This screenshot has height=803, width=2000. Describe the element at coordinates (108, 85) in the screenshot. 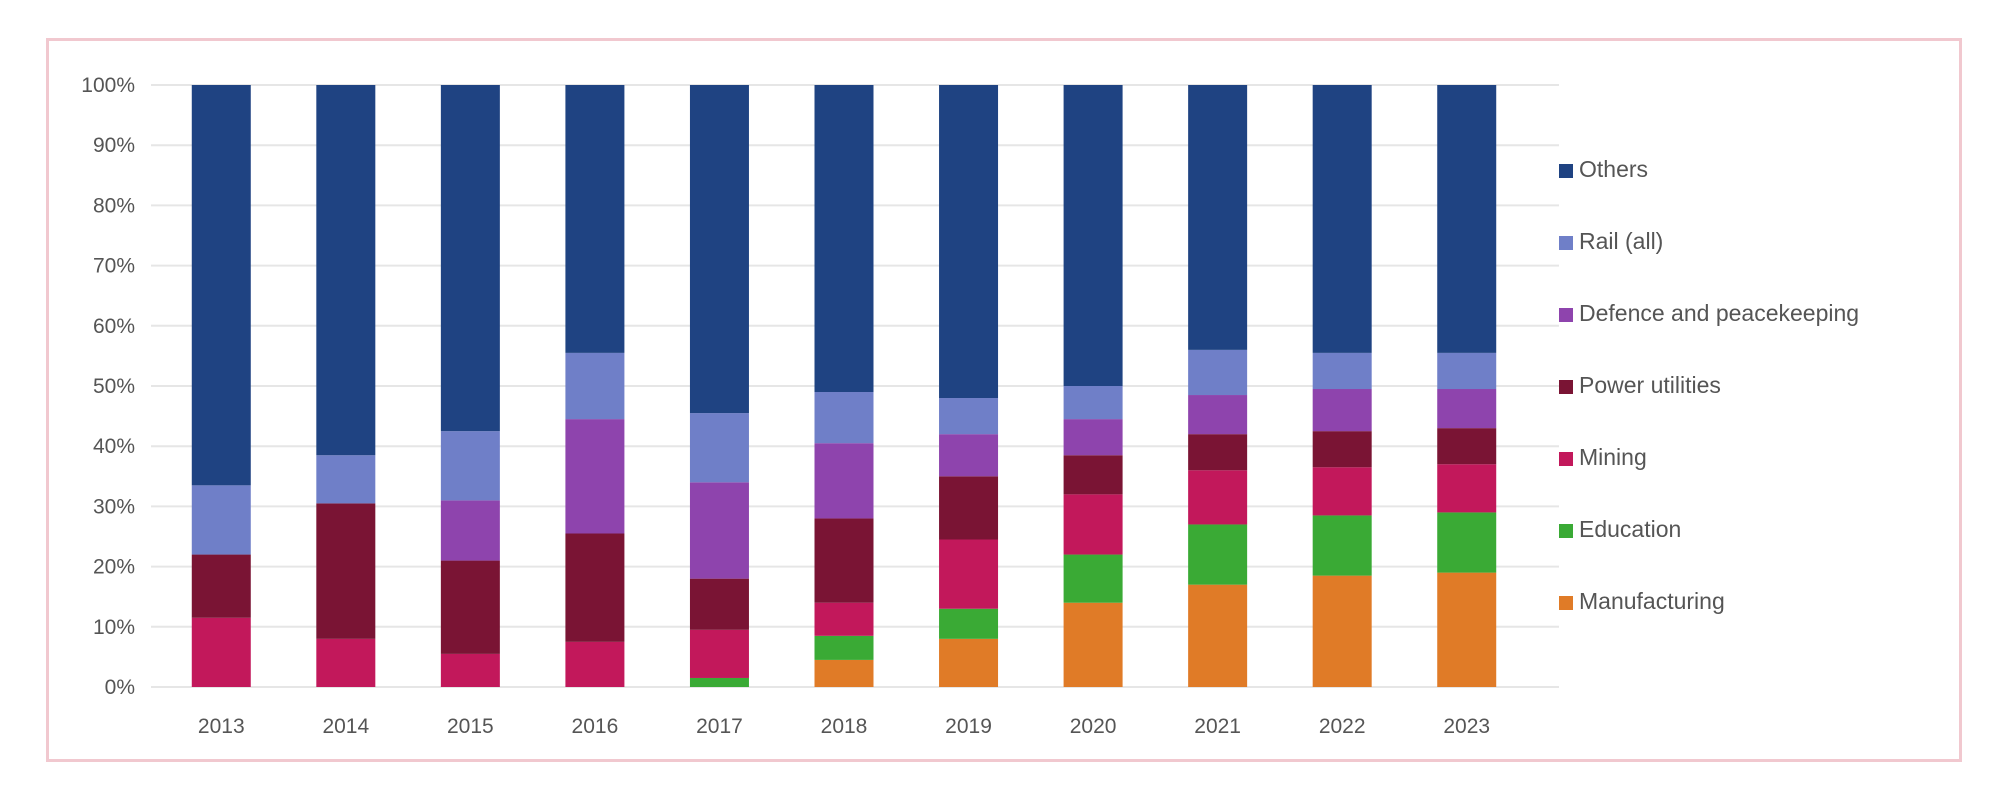

I see `y-tick-label: 100%` at that location.